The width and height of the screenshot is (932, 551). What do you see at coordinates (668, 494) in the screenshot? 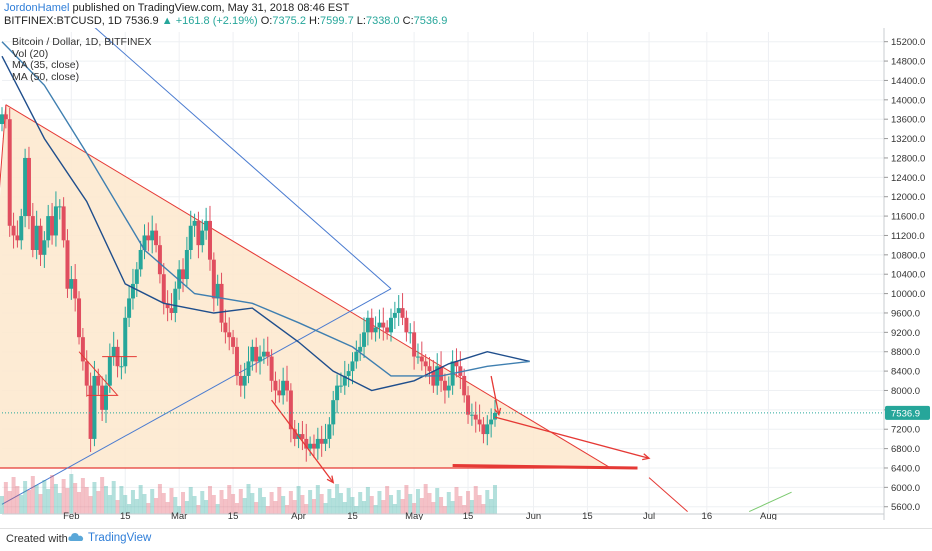
I see `red-extension-line` at bounding box center [668, 494].